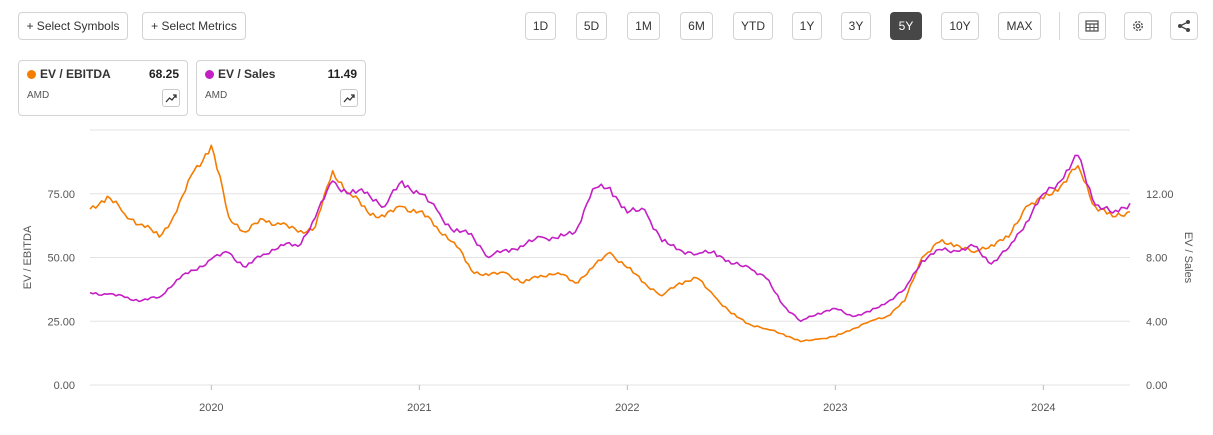 This screenshot has width=1213, height=435. What do you see at coordinates (61, 259) in the screenshot?
I see `y-left-tick-label: 50.00` at bounding box center [61, 259].